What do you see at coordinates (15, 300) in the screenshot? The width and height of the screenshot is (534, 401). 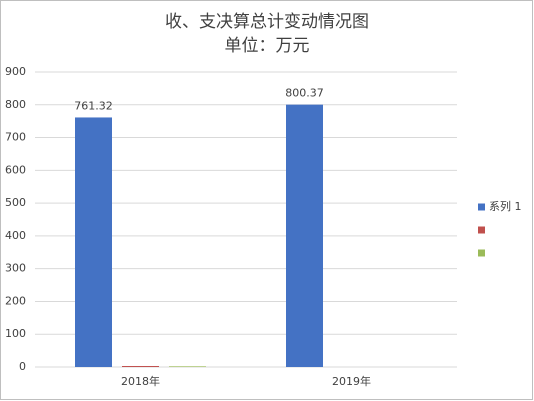 I see `y-tick-label: 200` at bounding box center [15, 300].